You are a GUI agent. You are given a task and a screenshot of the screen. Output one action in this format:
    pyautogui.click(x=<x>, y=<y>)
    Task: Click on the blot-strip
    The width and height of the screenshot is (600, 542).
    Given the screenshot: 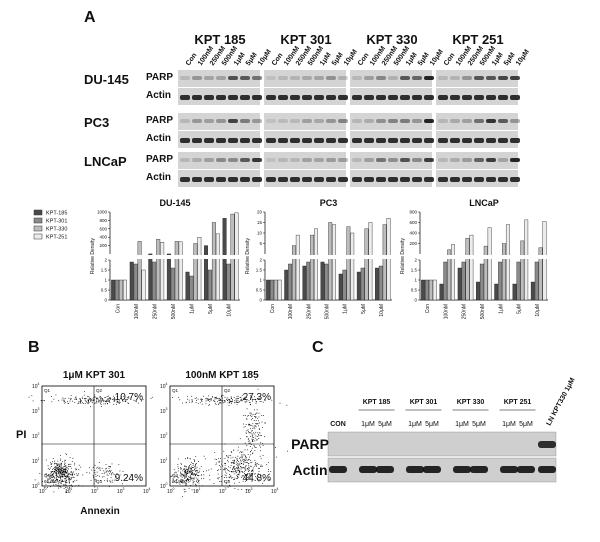 What is the action you would take?
    pyautogui.click(x=391, y=78)
    